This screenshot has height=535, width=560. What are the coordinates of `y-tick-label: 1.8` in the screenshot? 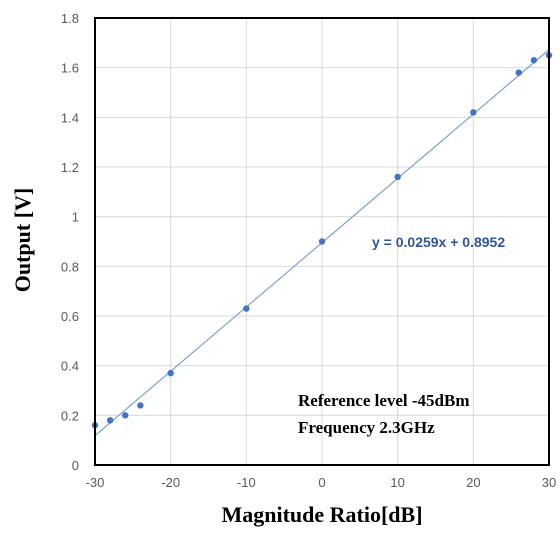 It's located at (70, 18).